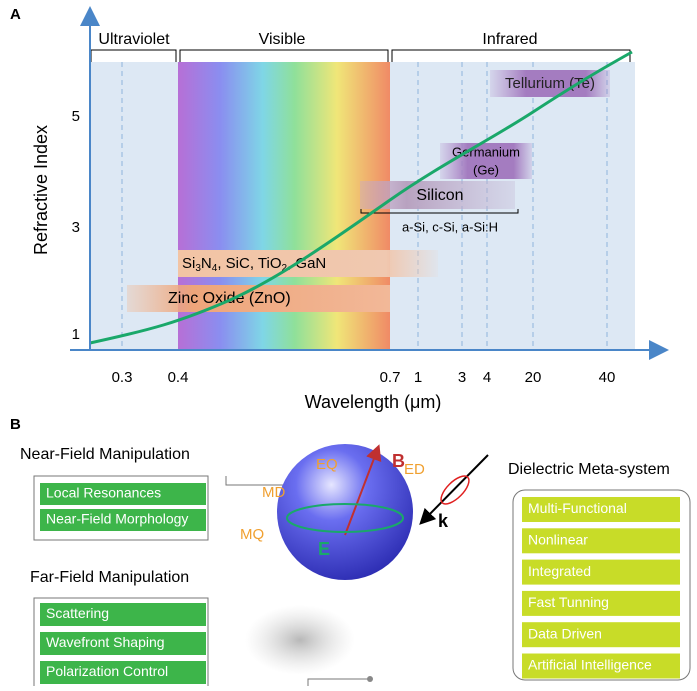 The height and width of the screenshot is (691, 697). Describe the element at coordinates (607, 377) in the screenshot. I see `x-tick-label: 40` at that location.